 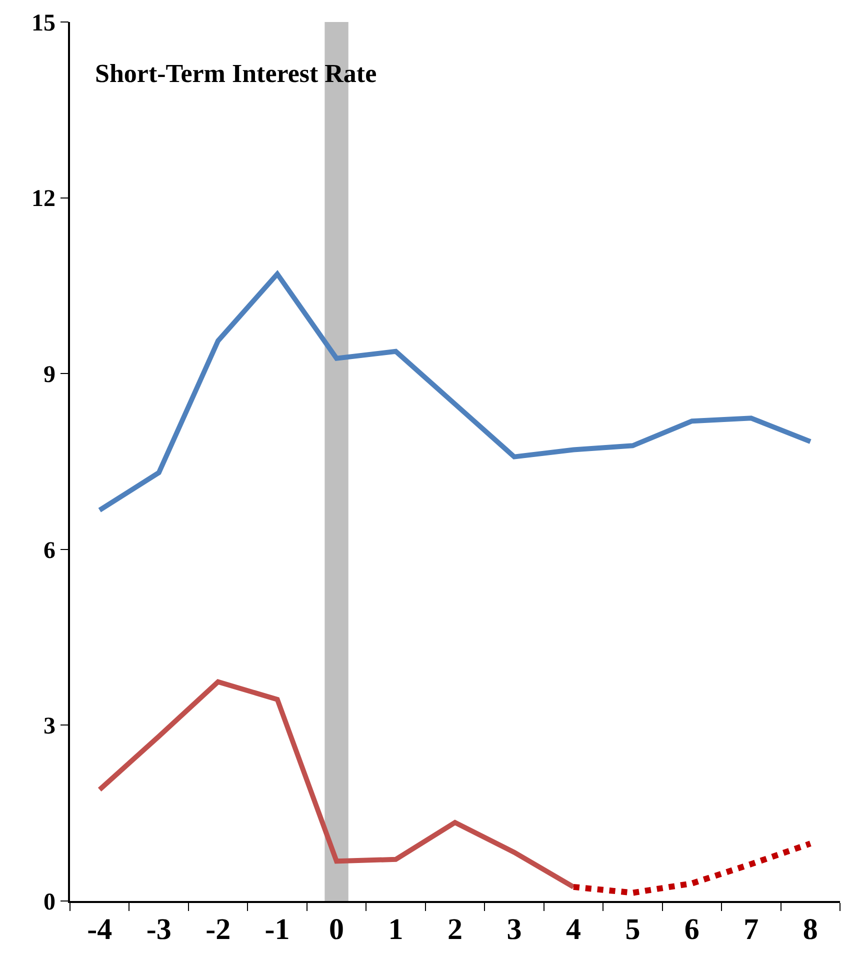 I want to click on x-tick-label: -4, so click(x=99, y=929).